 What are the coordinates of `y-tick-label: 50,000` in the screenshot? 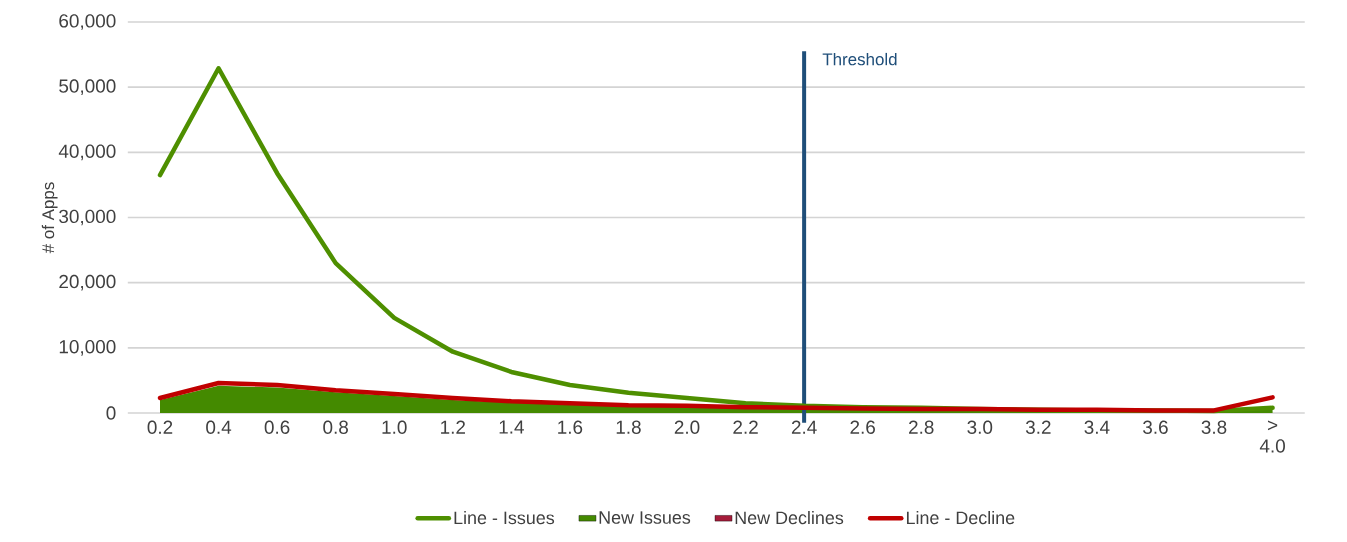 It's located at (87, 87).